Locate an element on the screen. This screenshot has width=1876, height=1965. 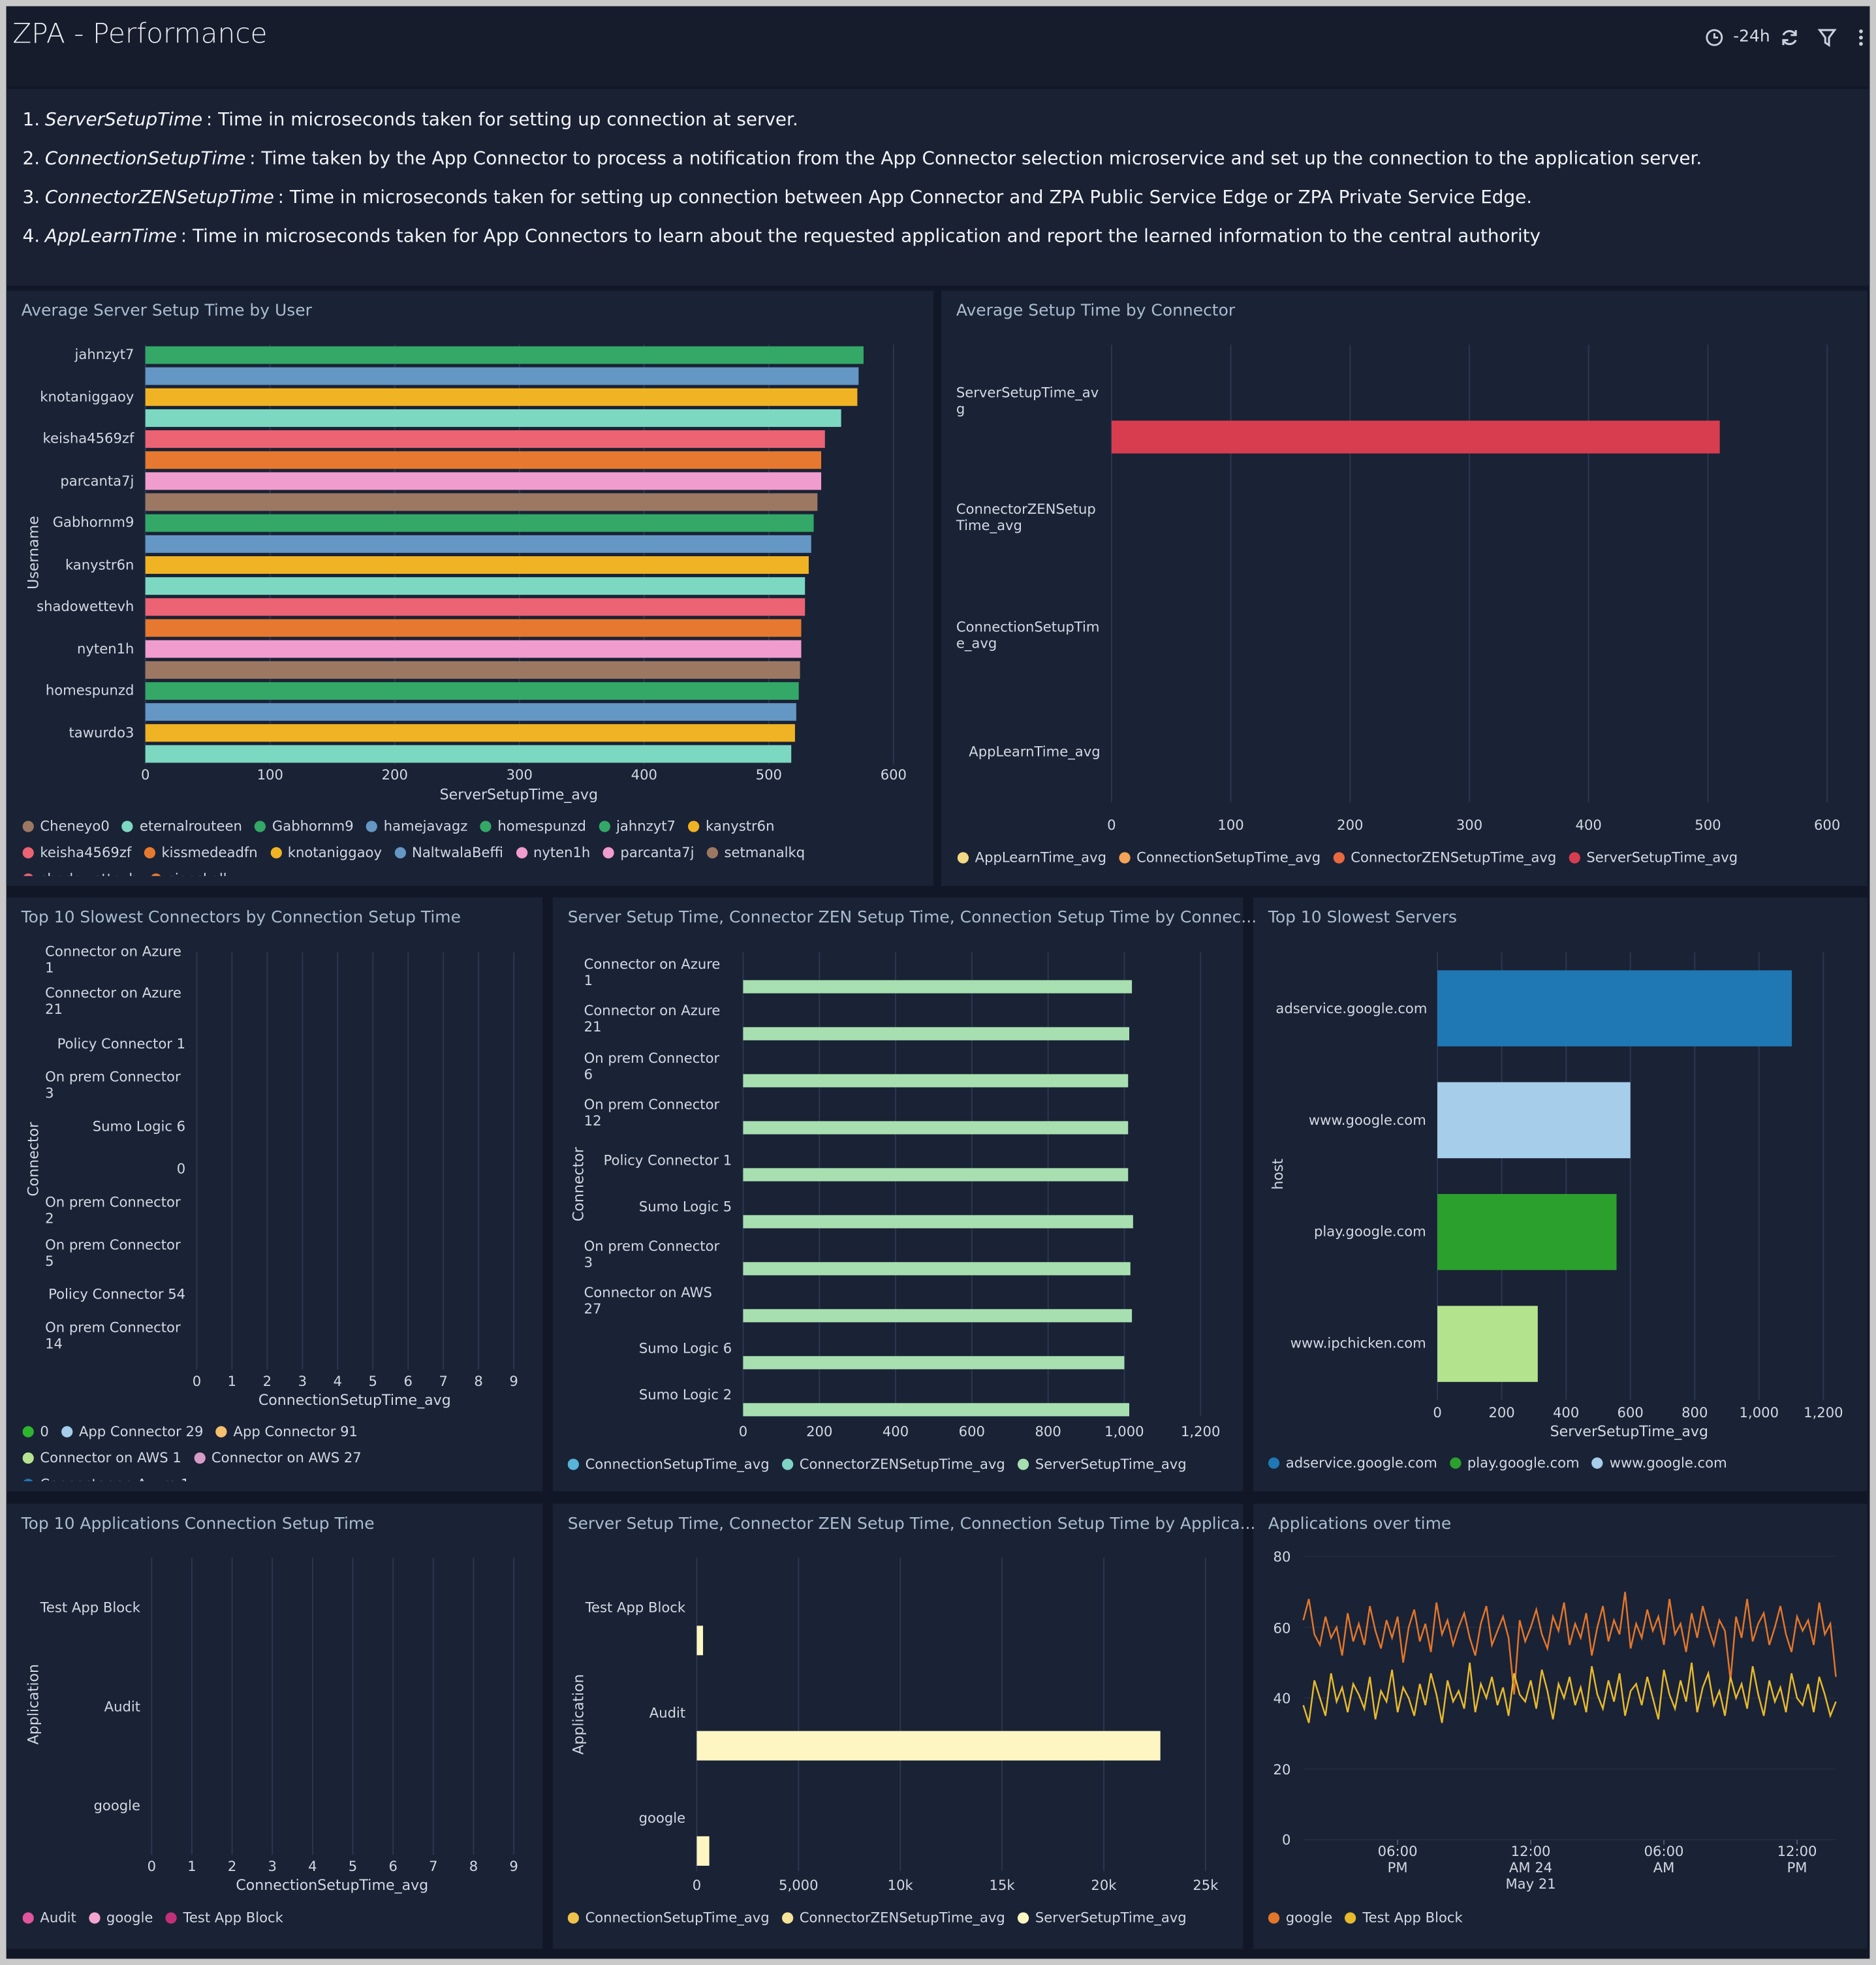
clock-icon is located at coordinates (1714, 37).